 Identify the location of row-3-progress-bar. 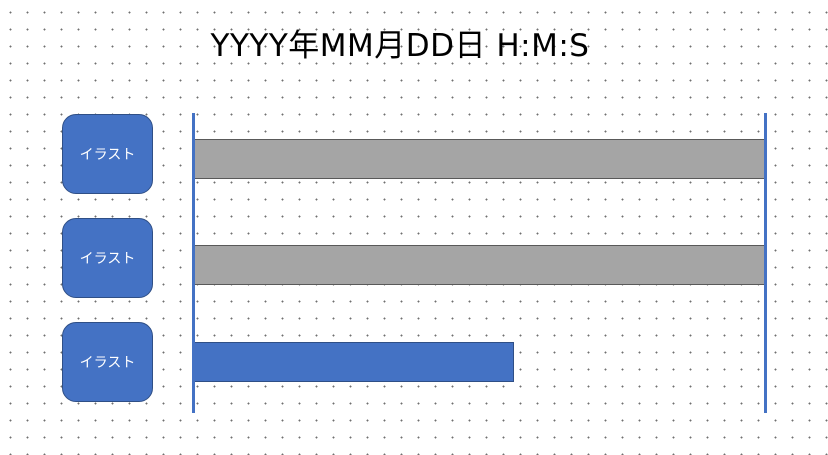
(354, 362).